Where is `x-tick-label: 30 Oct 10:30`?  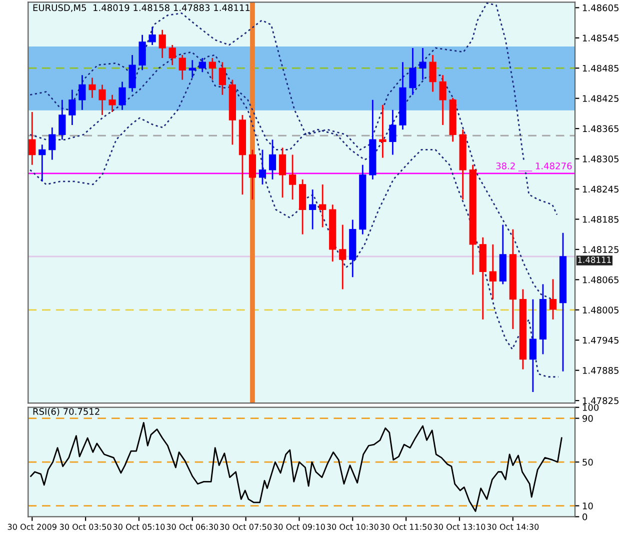 x-tick-label: 30 Oct 10:30 is located at coordinates (352, 527).